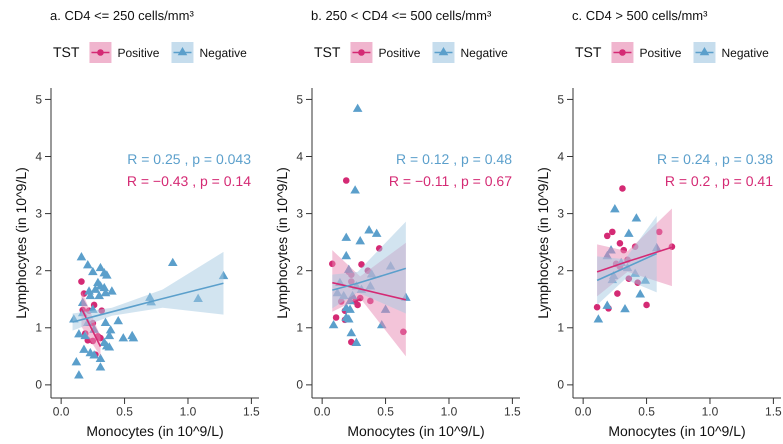  What do you see at coordinates (719, 181) in the screenshot?
I see `annotation: R = 0.2 , p = 0.41` at bounding box center [719, 181].